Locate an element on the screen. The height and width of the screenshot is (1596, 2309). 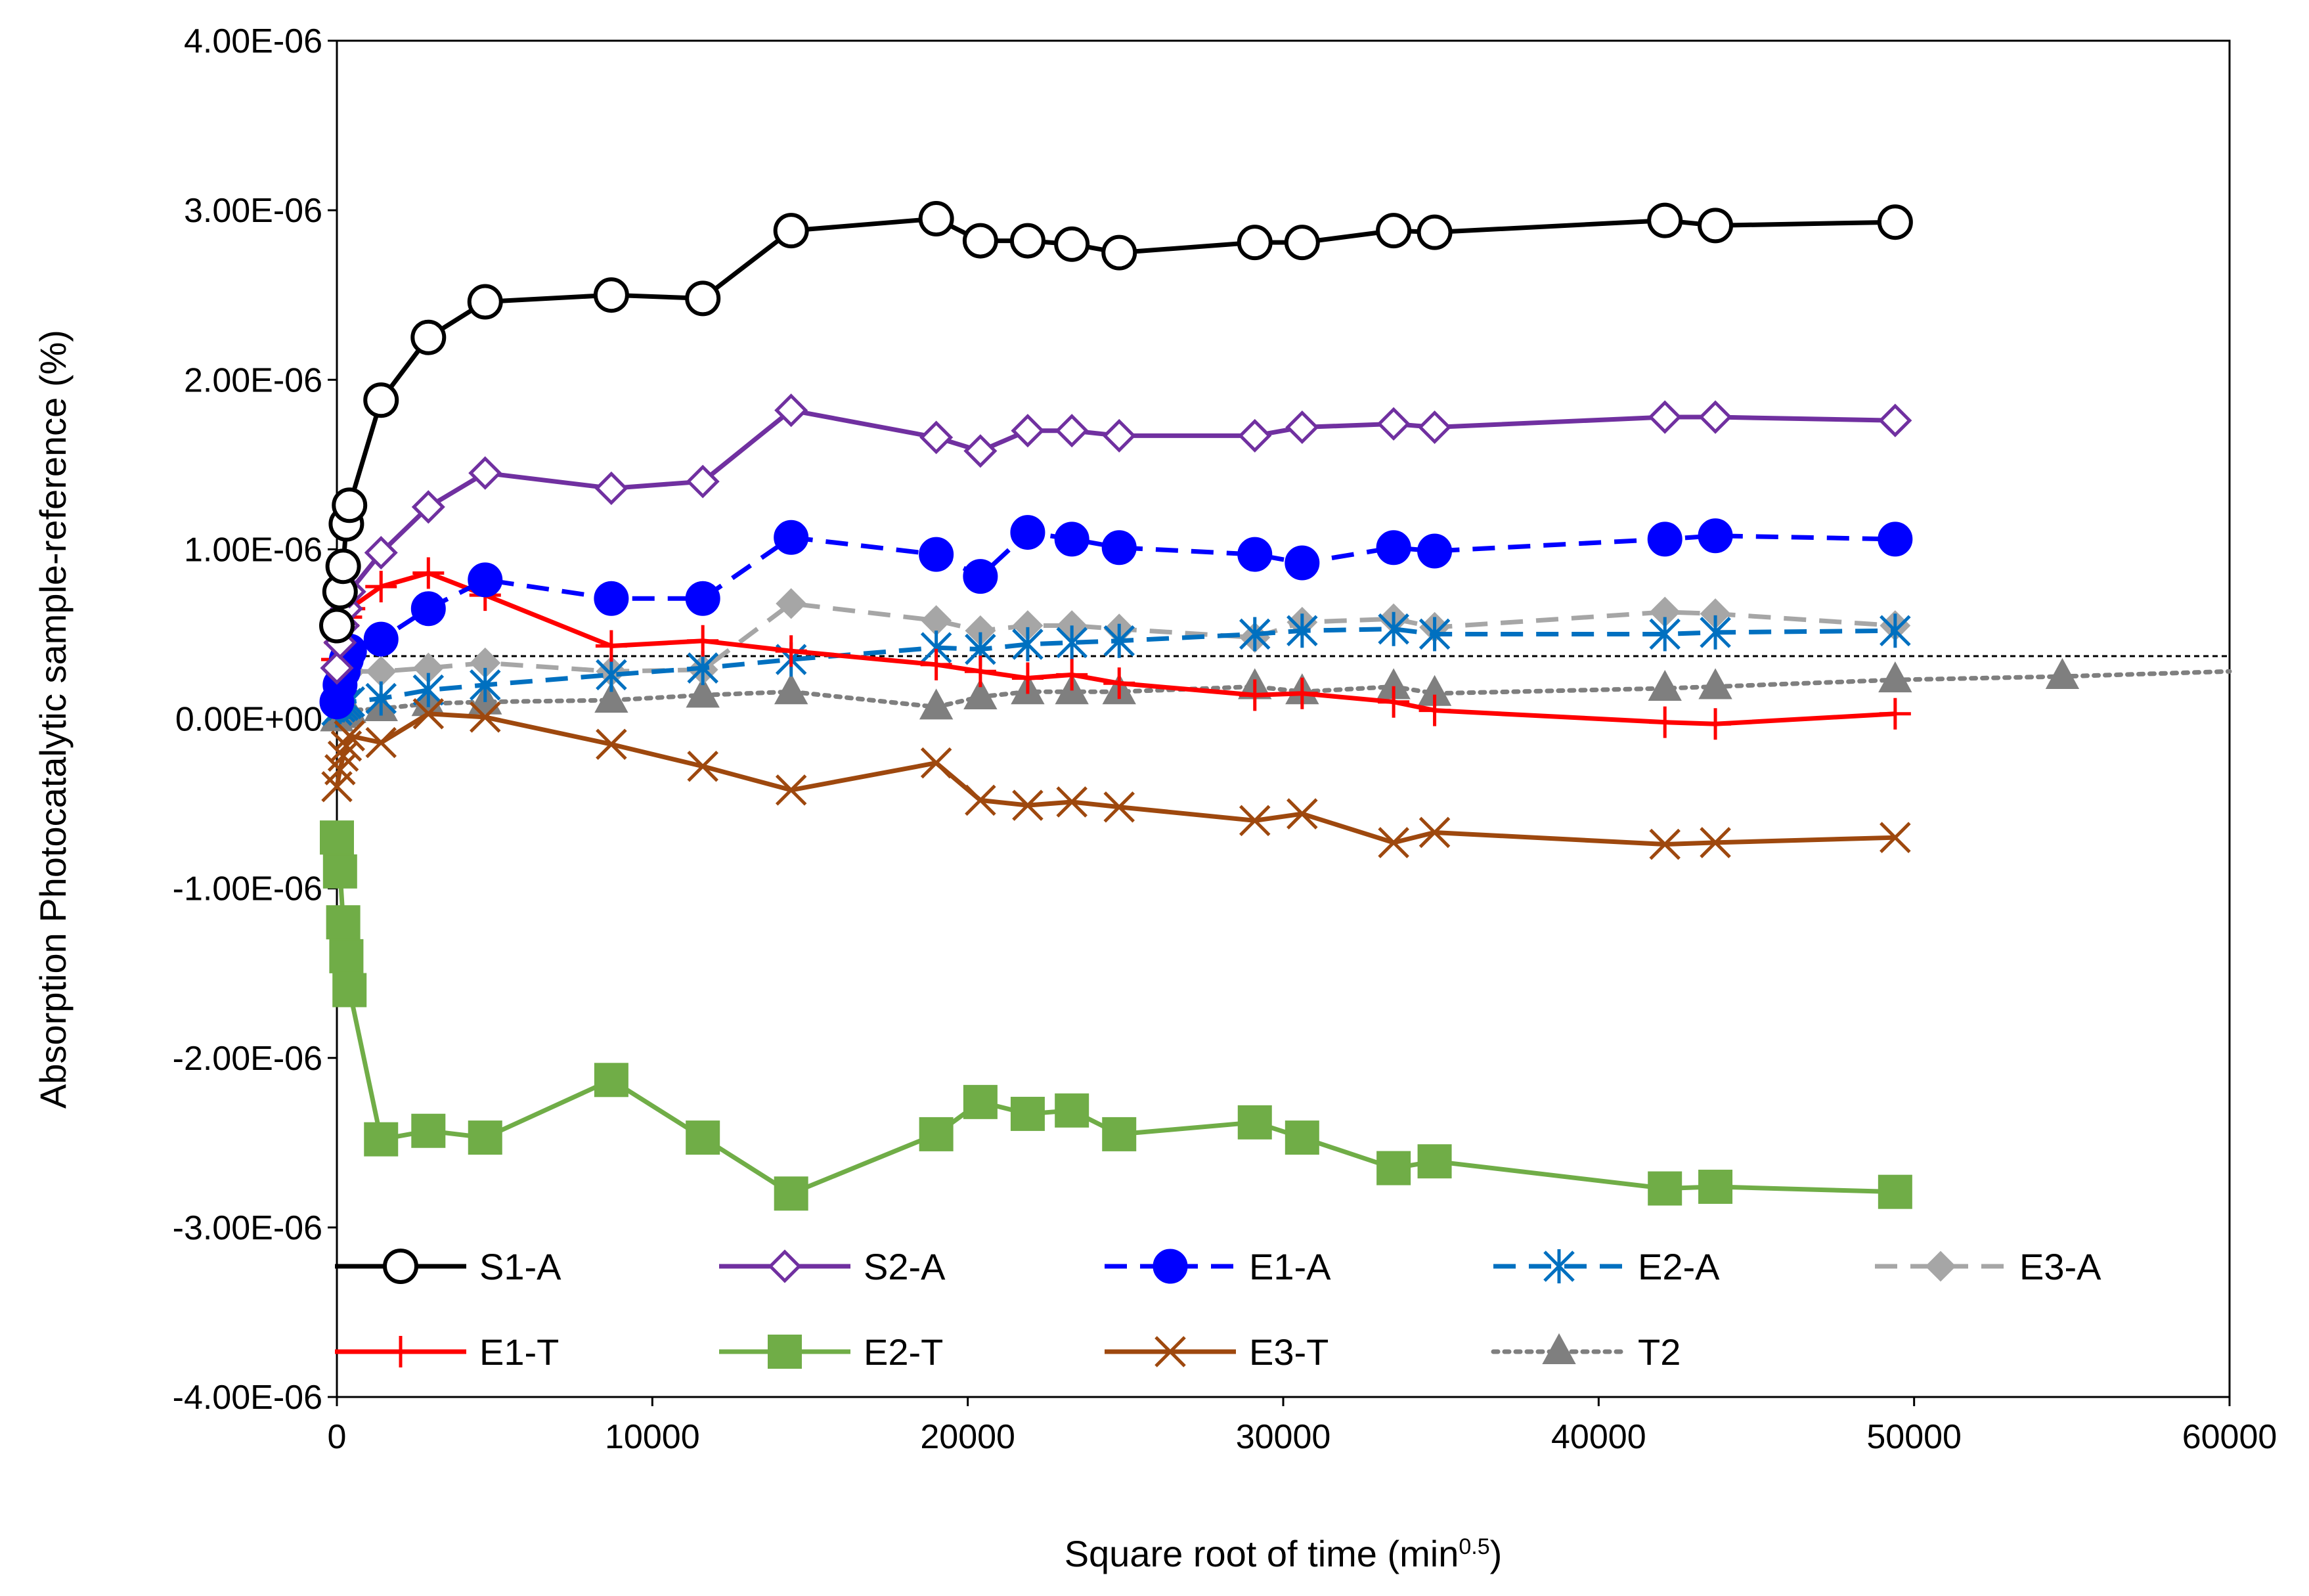
y-tick-label: 1.00E-06 is located at coordinates (253, 550).